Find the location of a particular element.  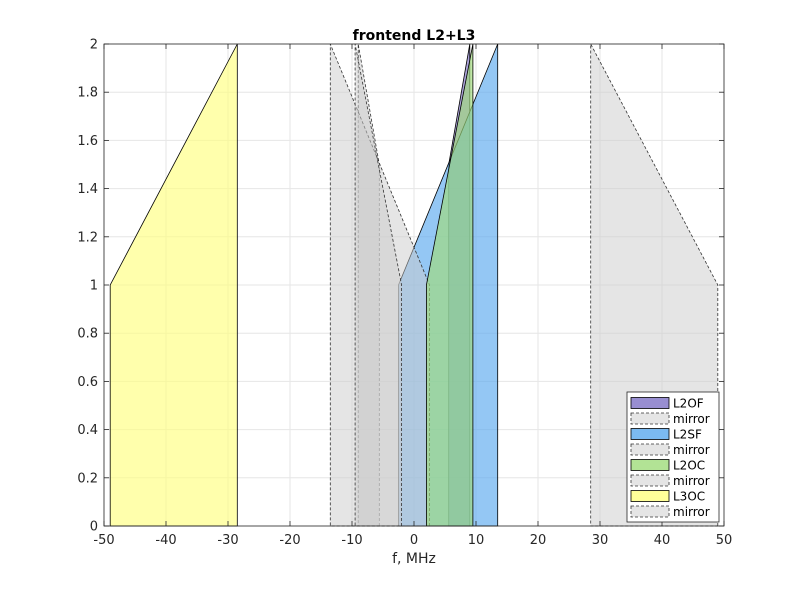

y-tick-label: 1.2 is located at coordinates (87, 237).